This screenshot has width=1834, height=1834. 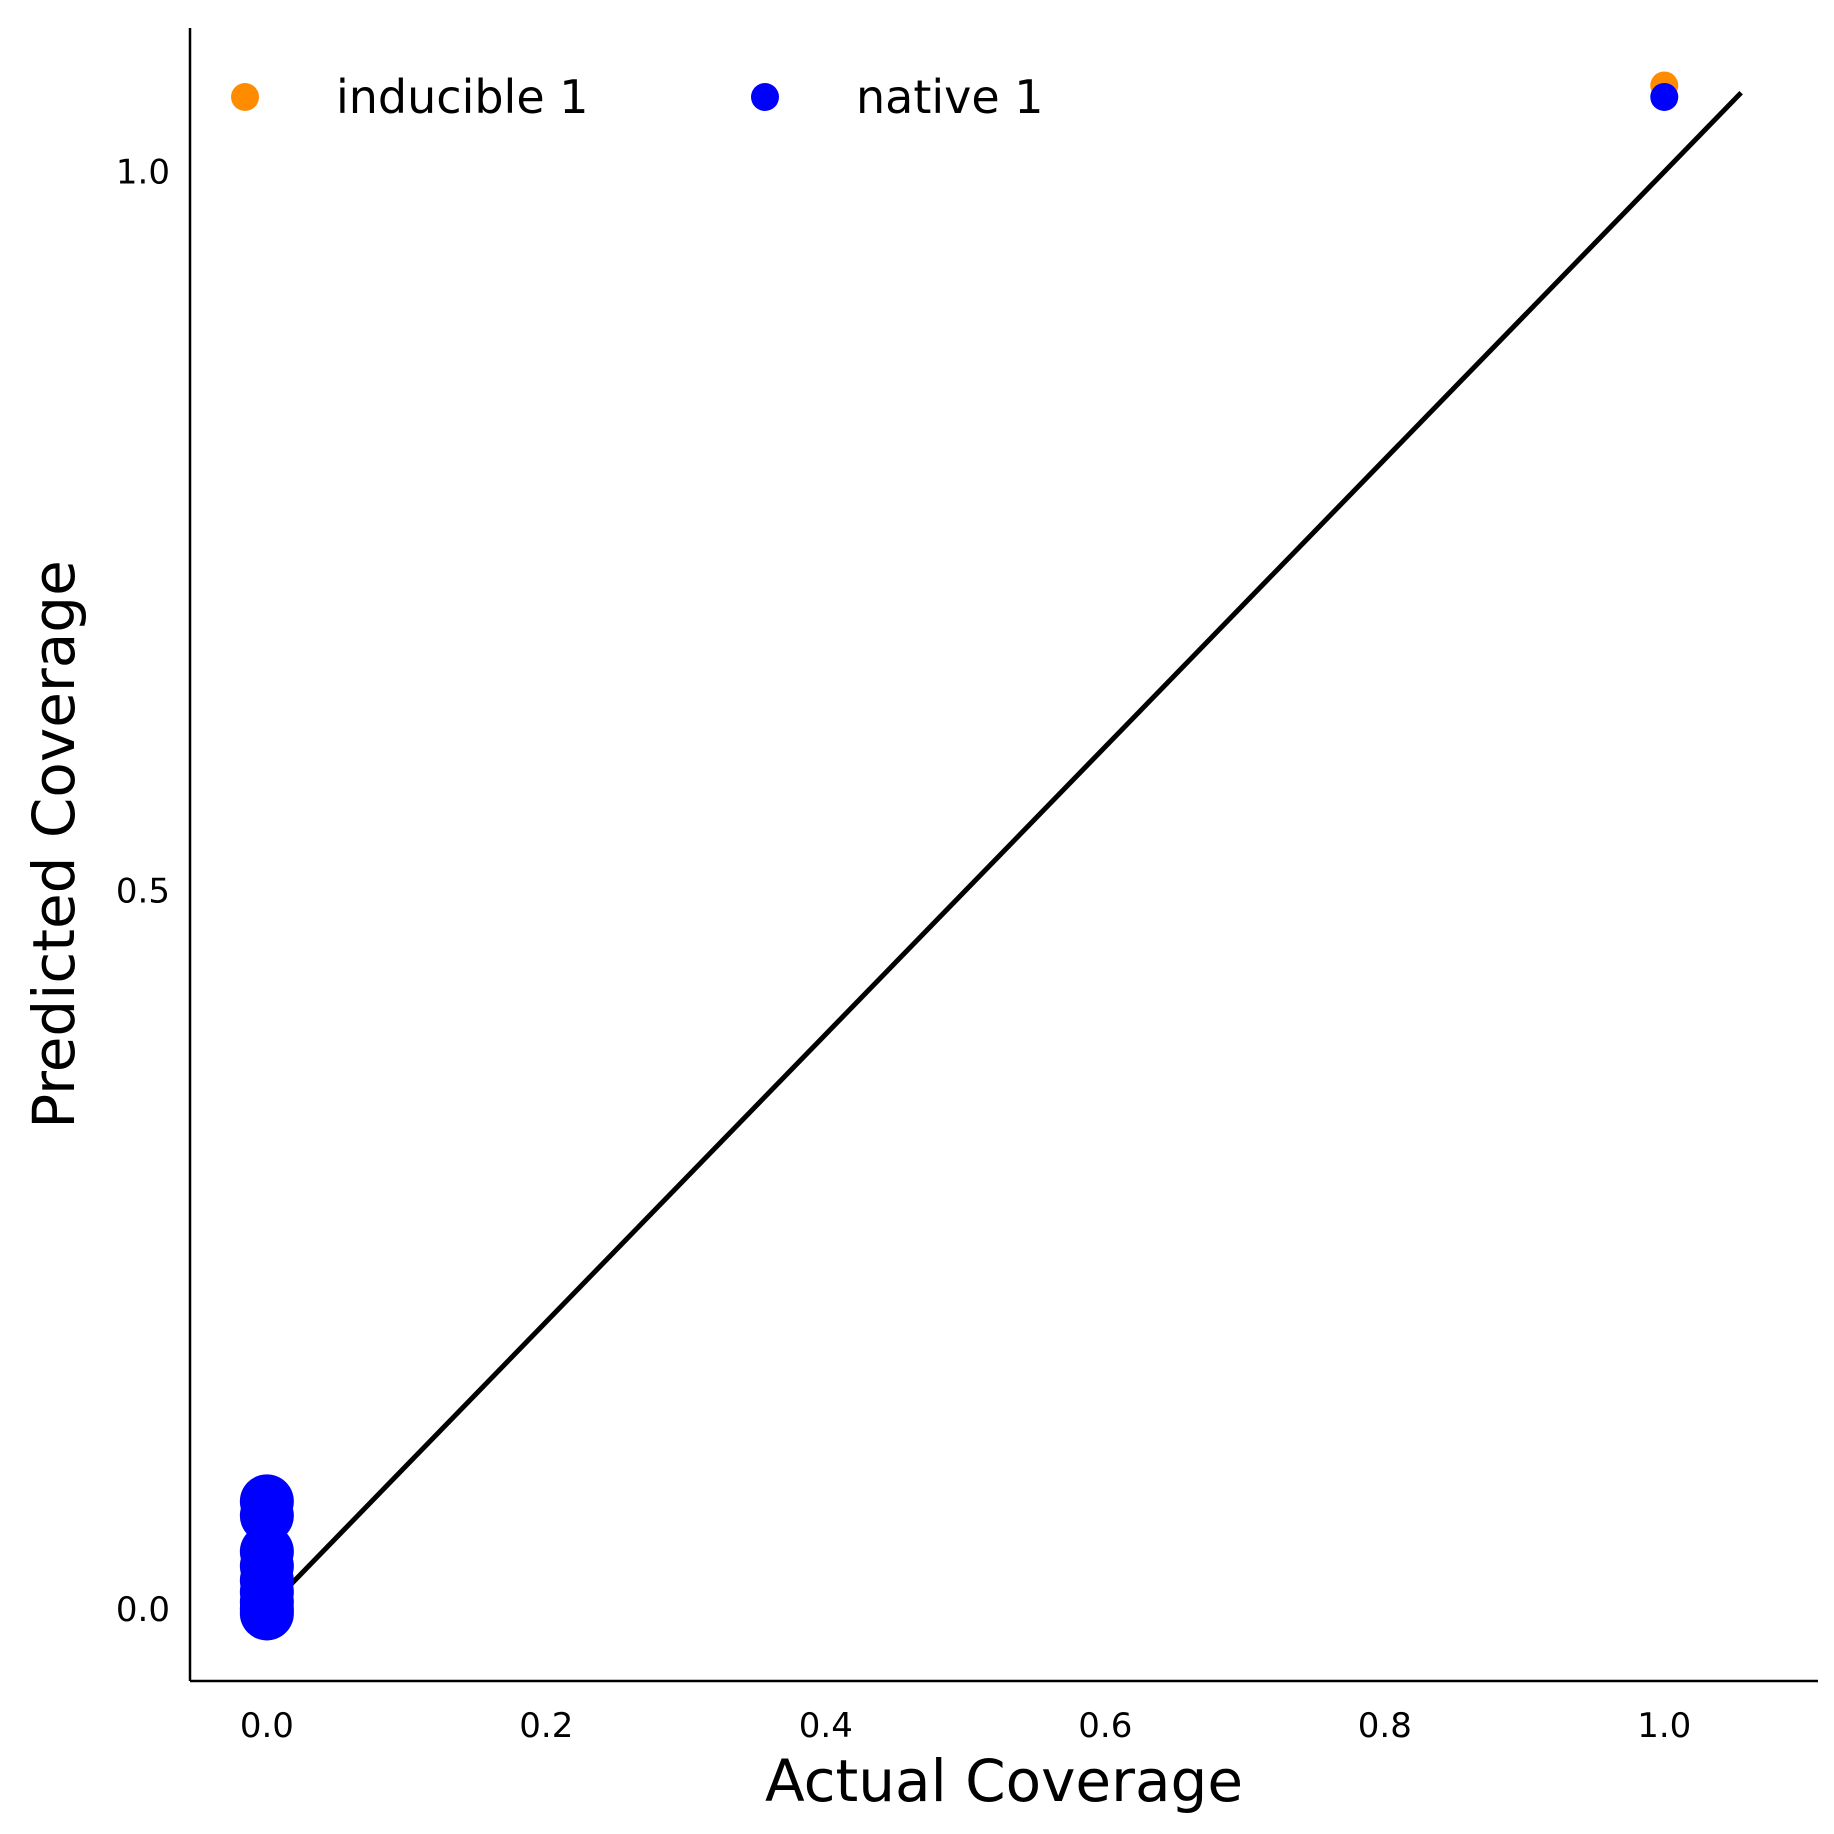 What do you see at coordinates (143, 891) in the screenshot?
I see `y-tick-label-1: 0.5` at bounding box center [143, 891].